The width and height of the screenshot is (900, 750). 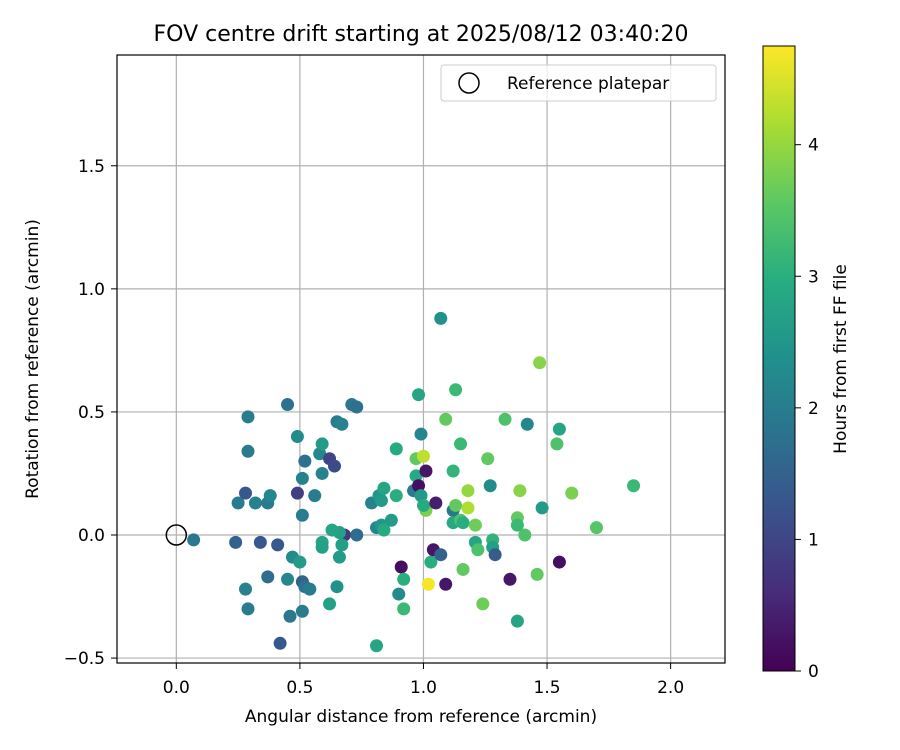 I want to click on legend-entry-reference-platepar: Reference platepar, so click(x=588, y=84).